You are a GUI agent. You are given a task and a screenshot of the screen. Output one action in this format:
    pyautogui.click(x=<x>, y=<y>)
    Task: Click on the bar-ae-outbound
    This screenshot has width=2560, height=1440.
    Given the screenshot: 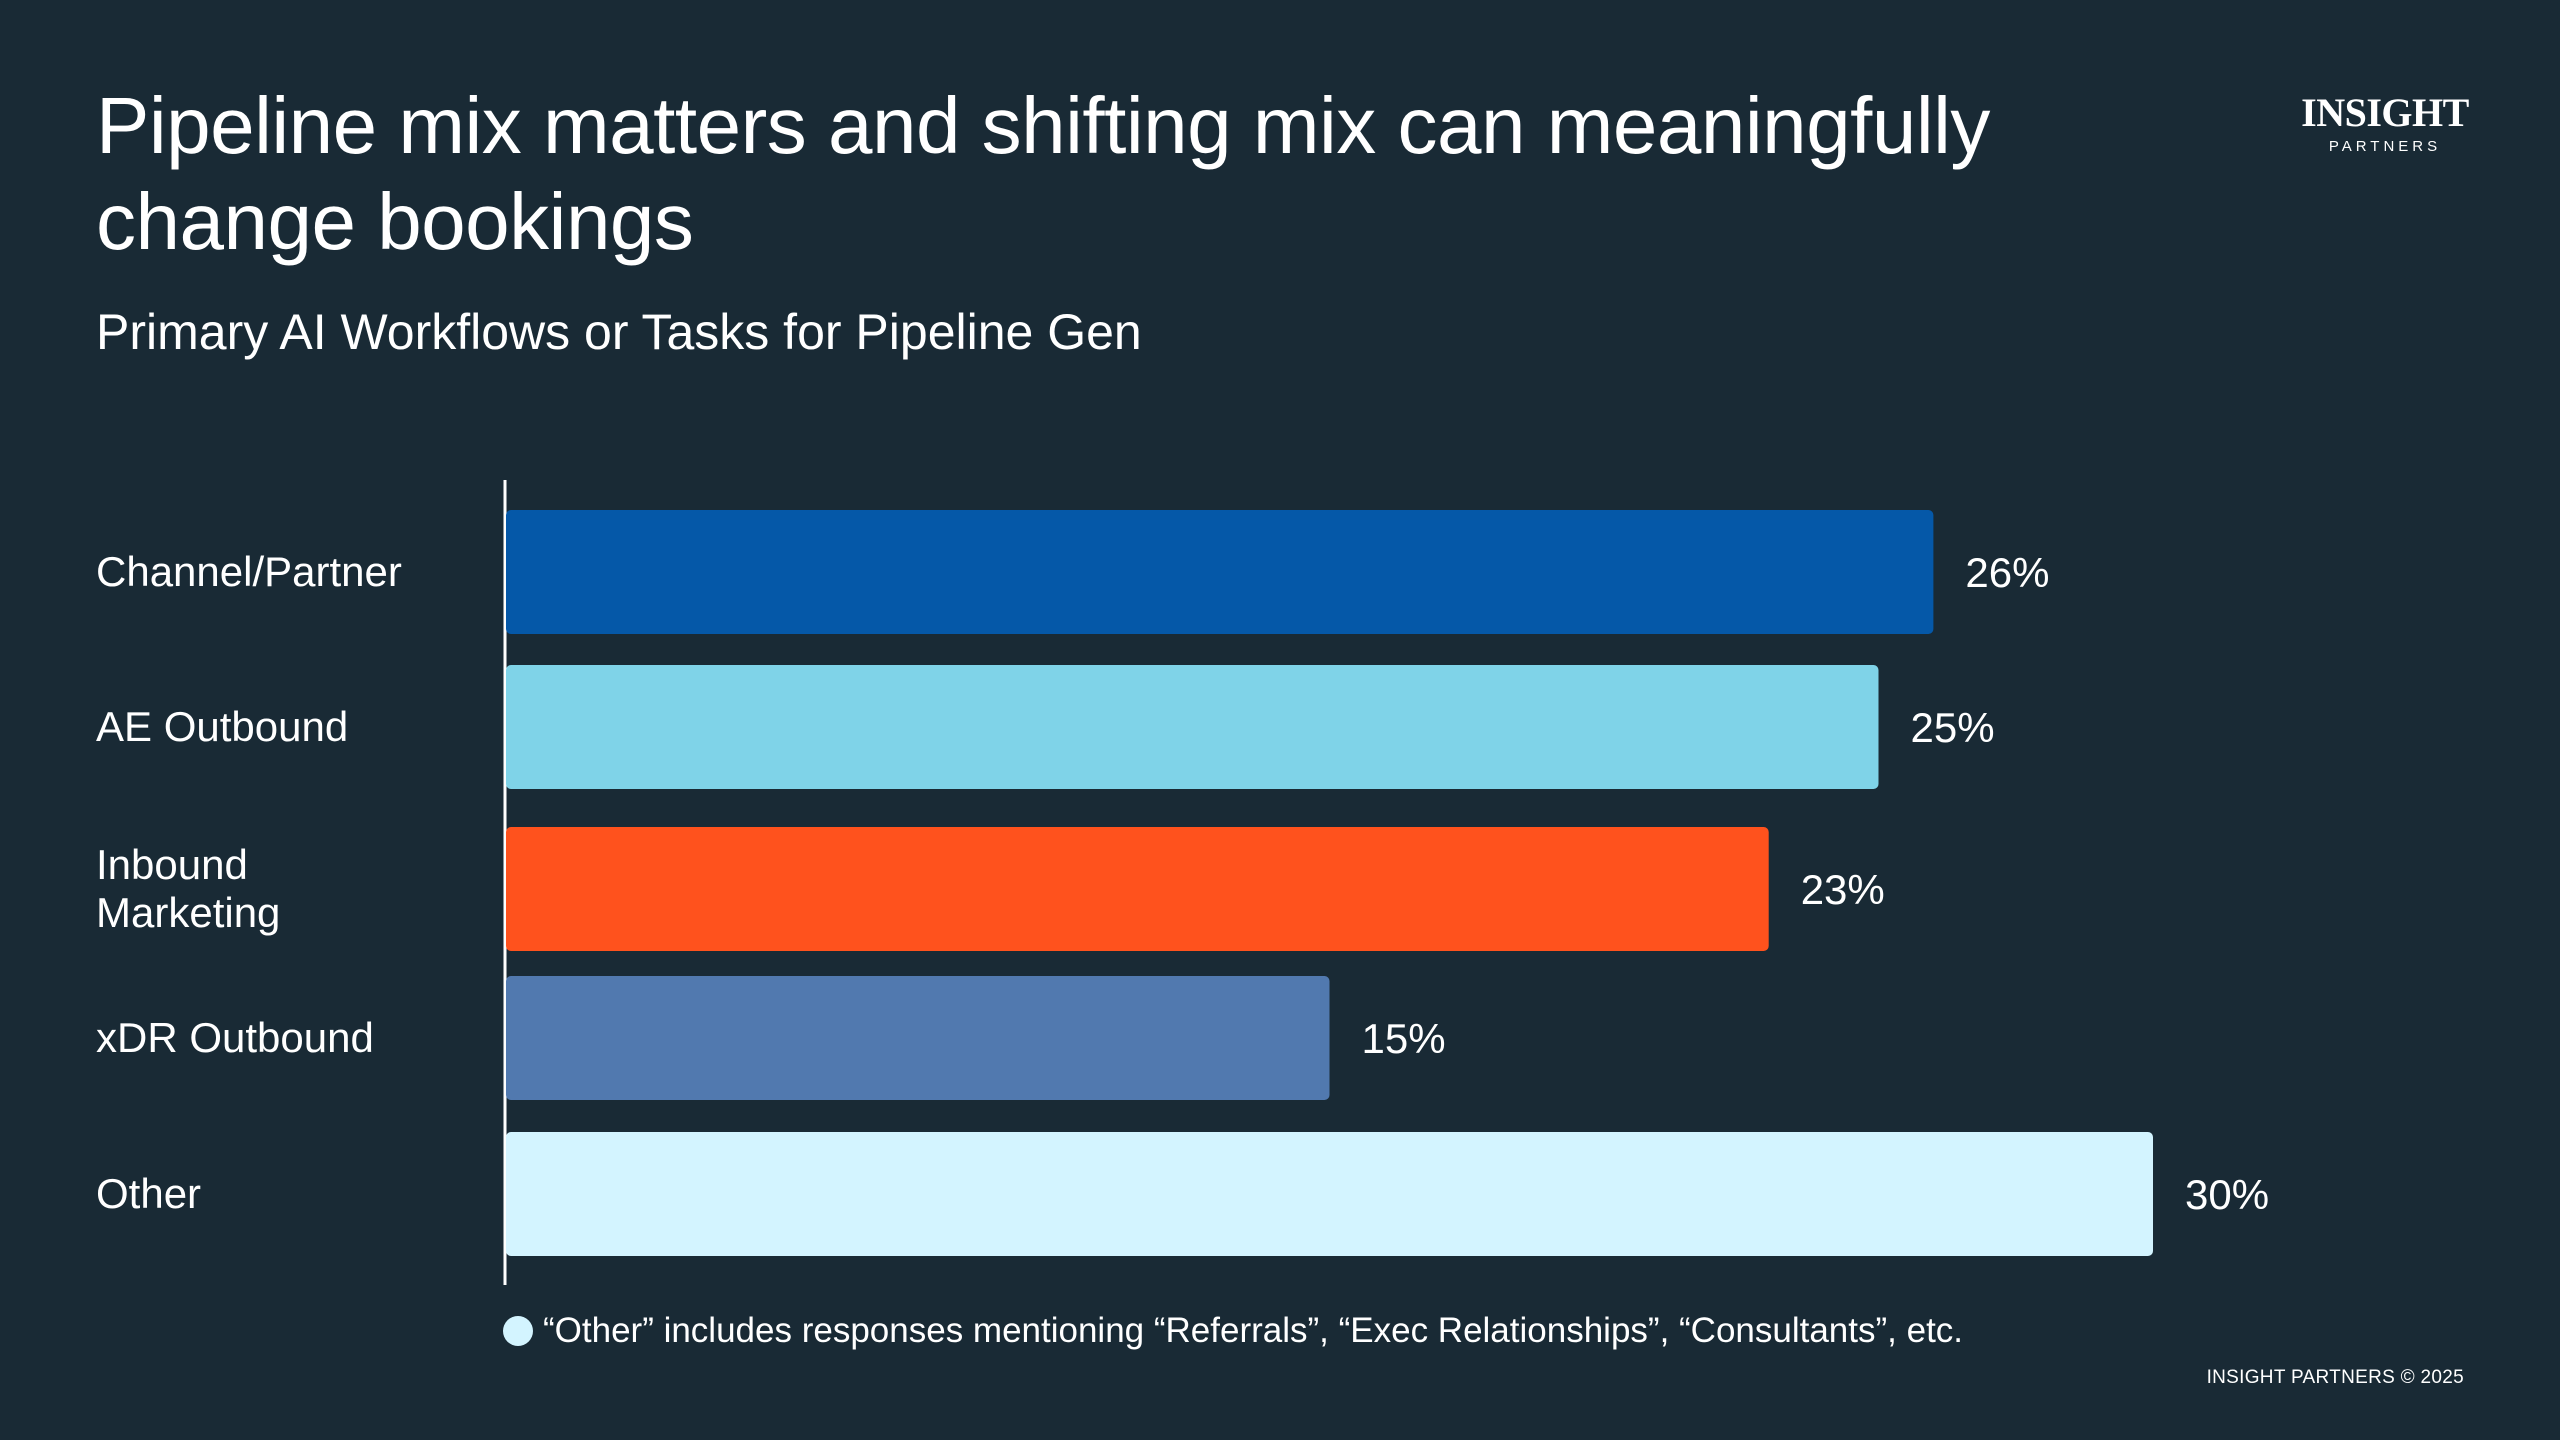 What is the action you would take?
    pyautogui.click(x=1192, y=727)
    